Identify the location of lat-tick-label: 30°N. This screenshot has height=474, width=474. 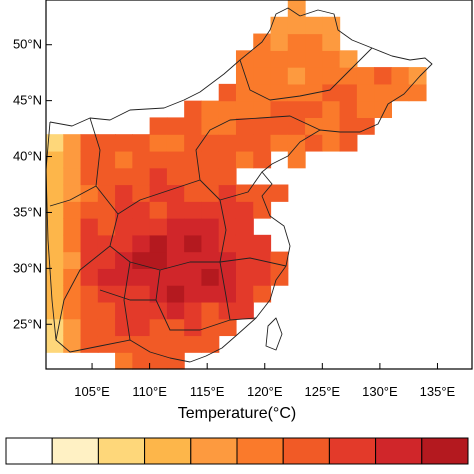
(27, 267).